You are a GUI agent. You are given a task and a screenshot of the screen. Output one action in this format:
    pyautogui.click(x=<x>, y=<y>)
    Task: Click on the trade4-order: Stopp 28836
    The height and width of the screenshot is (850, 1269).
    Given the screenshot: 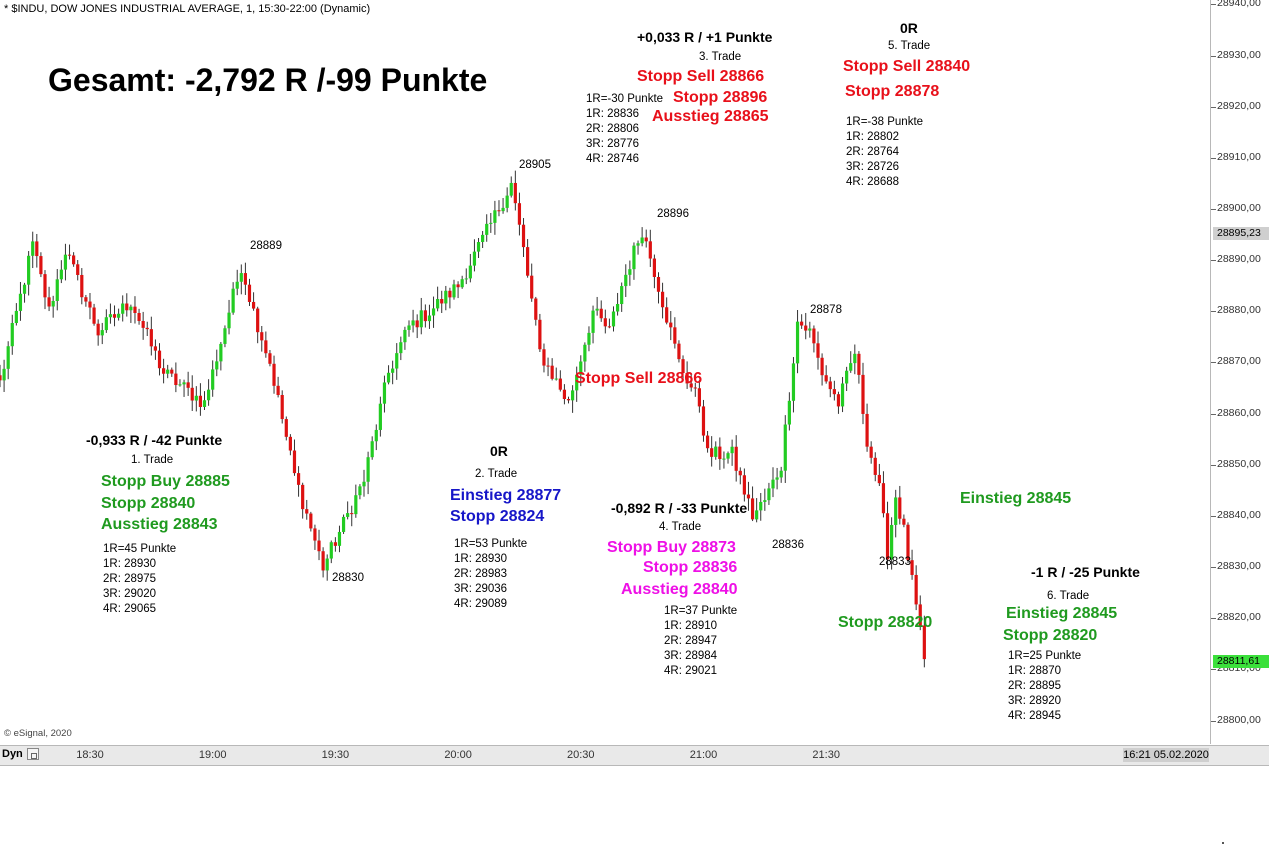 What is the action you would take?
    pyautogui.click(x=690, y=567)
    